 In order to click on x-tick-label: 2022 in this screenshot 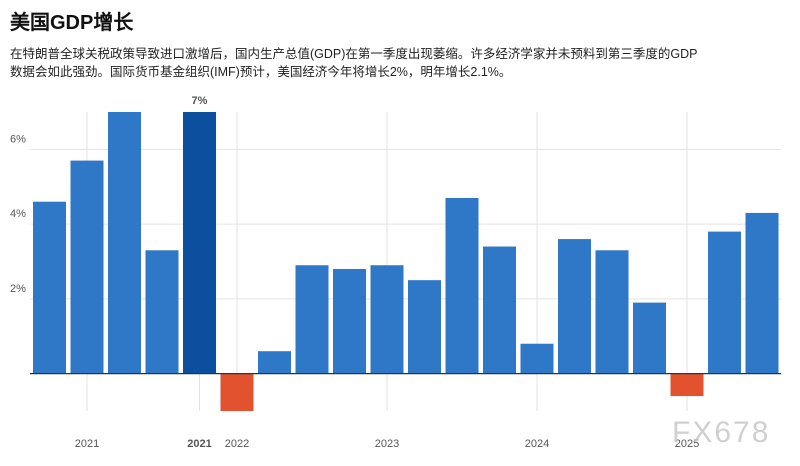, I will do `click(237, 444)`.